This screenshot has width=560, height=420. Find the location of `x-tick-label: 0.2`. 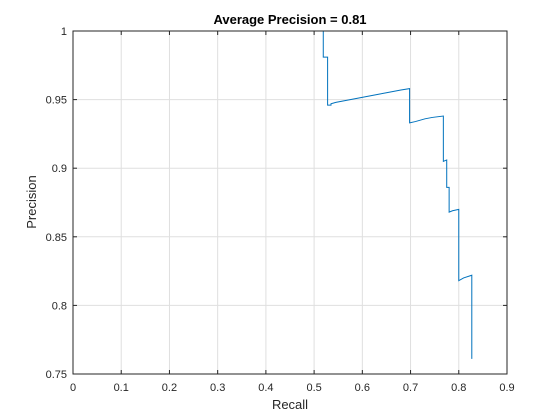

x-tick-label: 0.2 is located at coordinates (169, 388).